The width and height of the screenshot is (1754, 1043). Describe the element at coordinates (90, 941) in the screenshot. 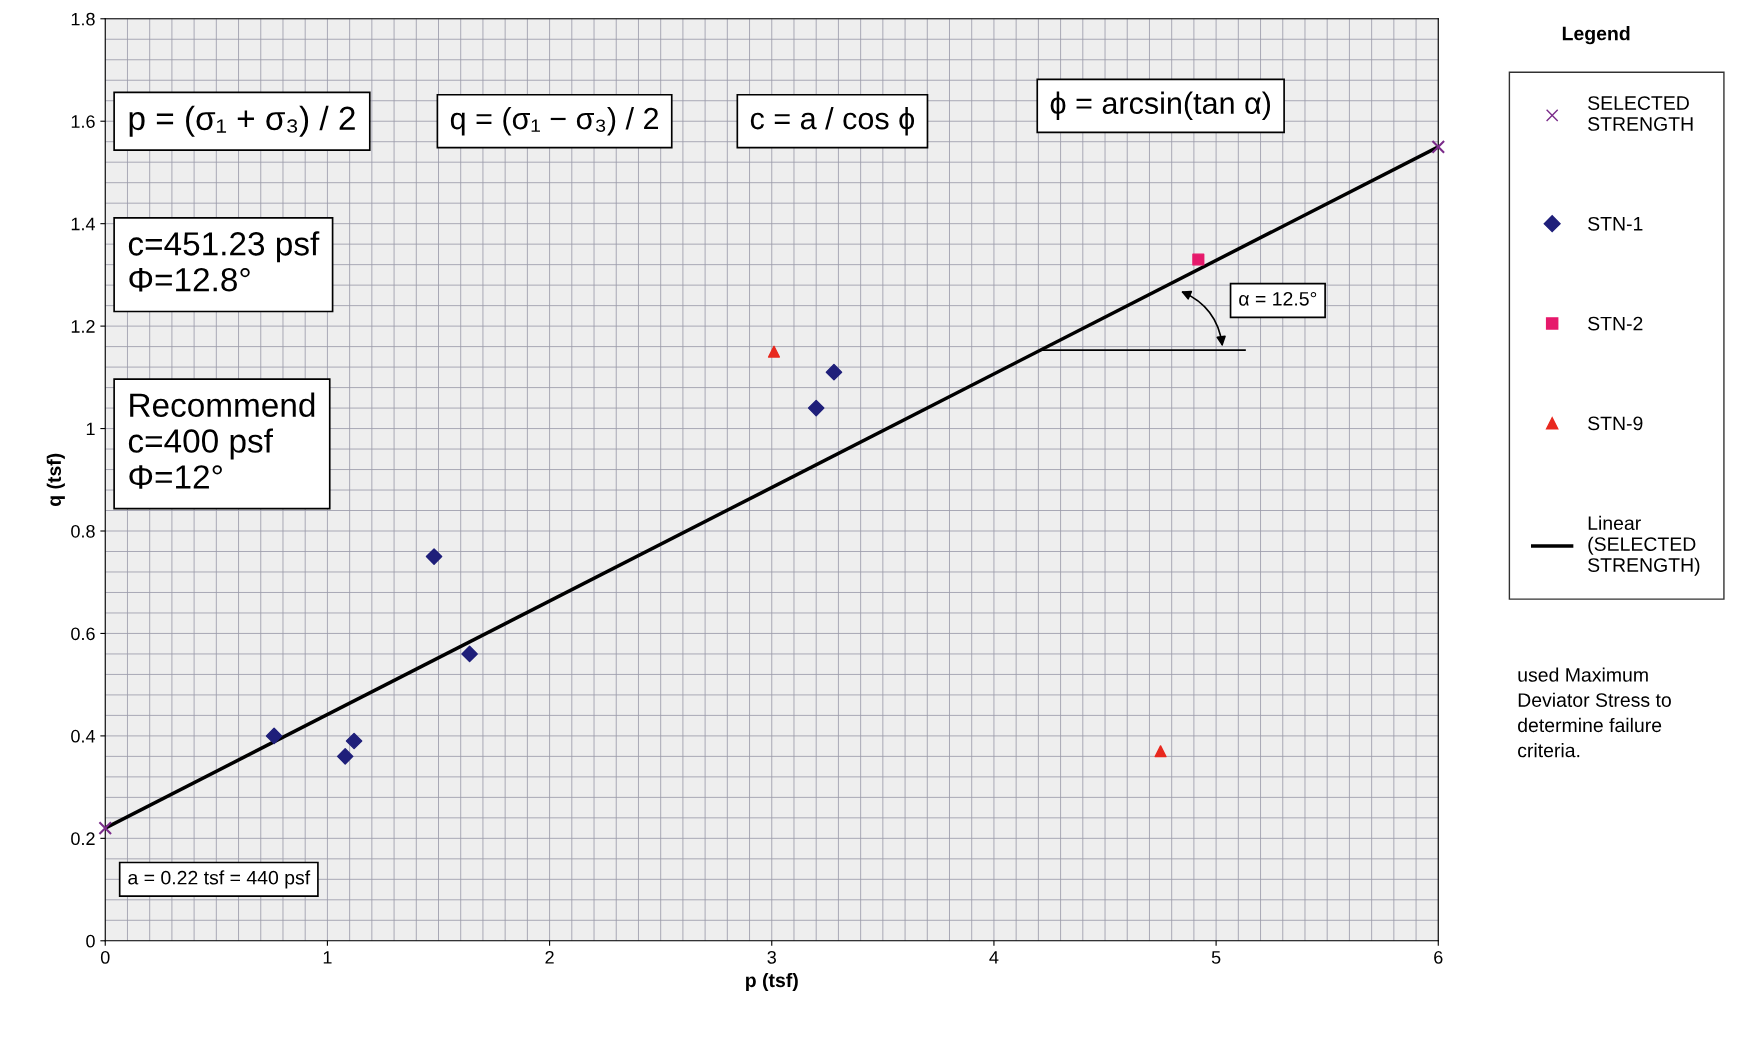

I see `y-tick-label: 0` at that location.